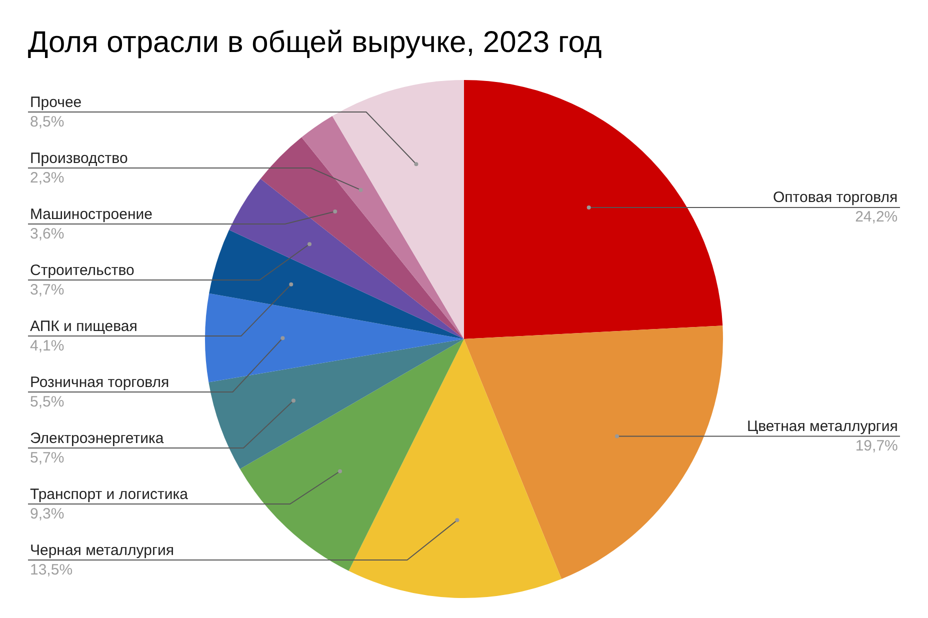 Image resolution: width=928 pixels, height=618 pixels. What do you see at coordinates (51, 570) in the screenshot?
I see `data-label: 13,5%` at bounding box center [51, 570].